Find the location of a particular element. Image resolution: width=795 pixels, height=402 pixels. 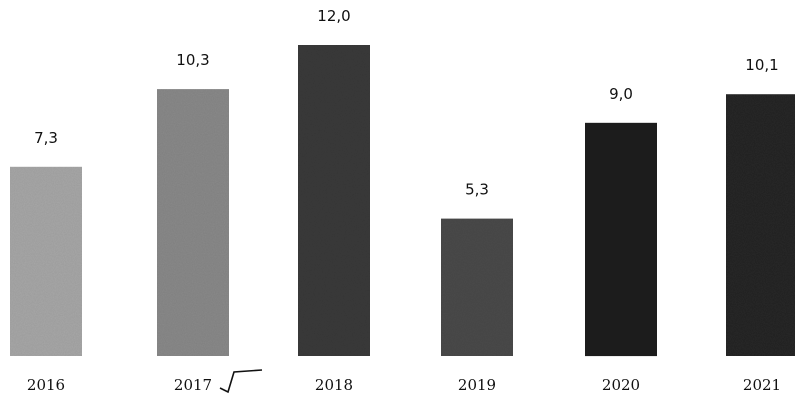

bar-2016 is located at coordinates (46, 261).